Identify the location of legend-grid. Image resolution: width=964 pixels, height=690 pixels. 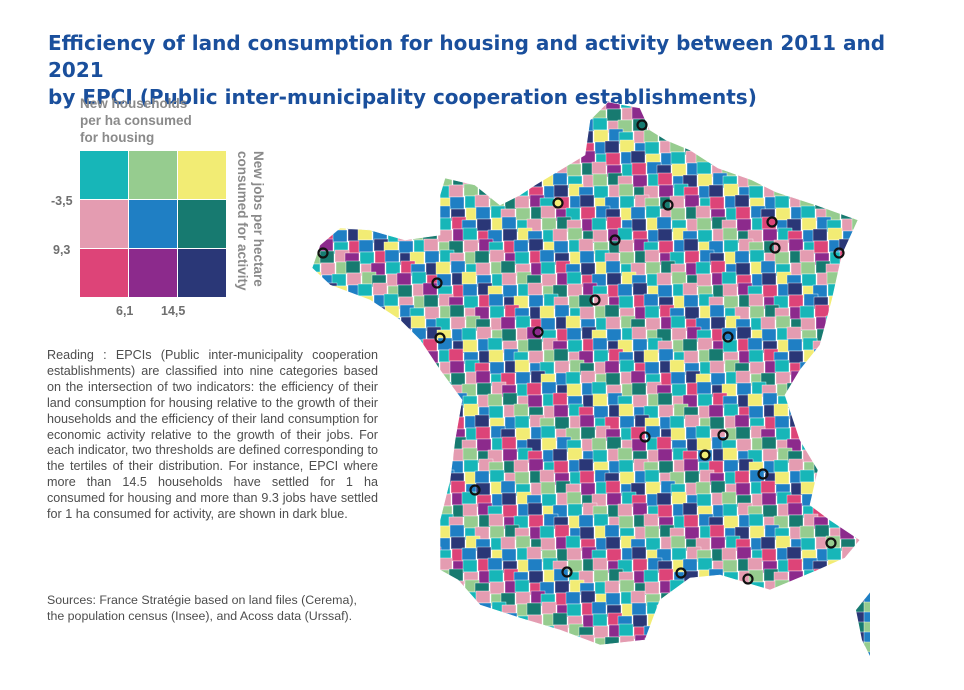
(153, 224).